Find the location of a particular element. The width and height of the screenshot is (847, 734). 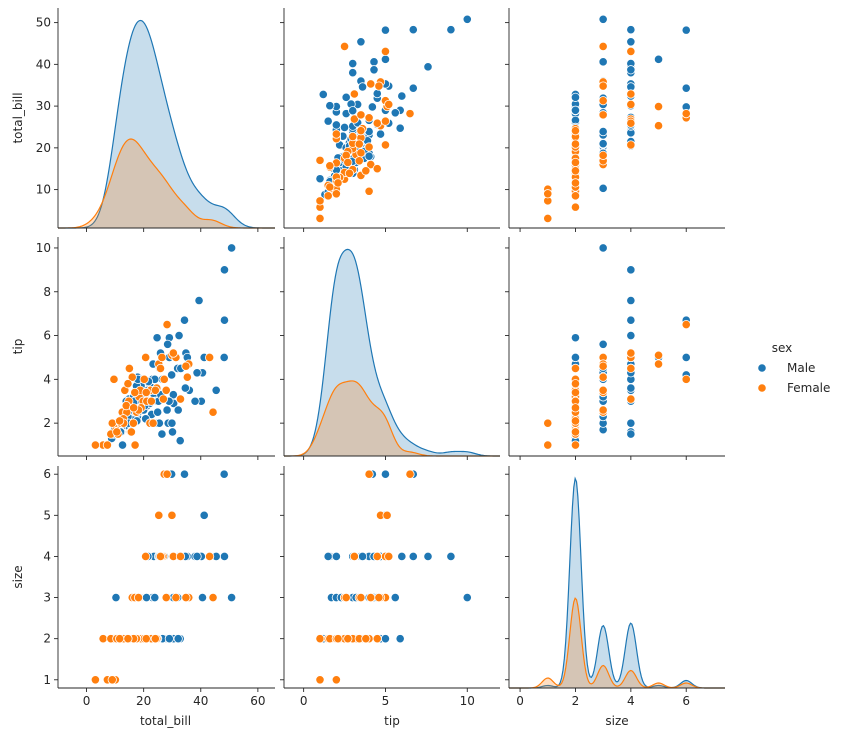

y-tick-label: 50 is located at coordinates (43, 23).